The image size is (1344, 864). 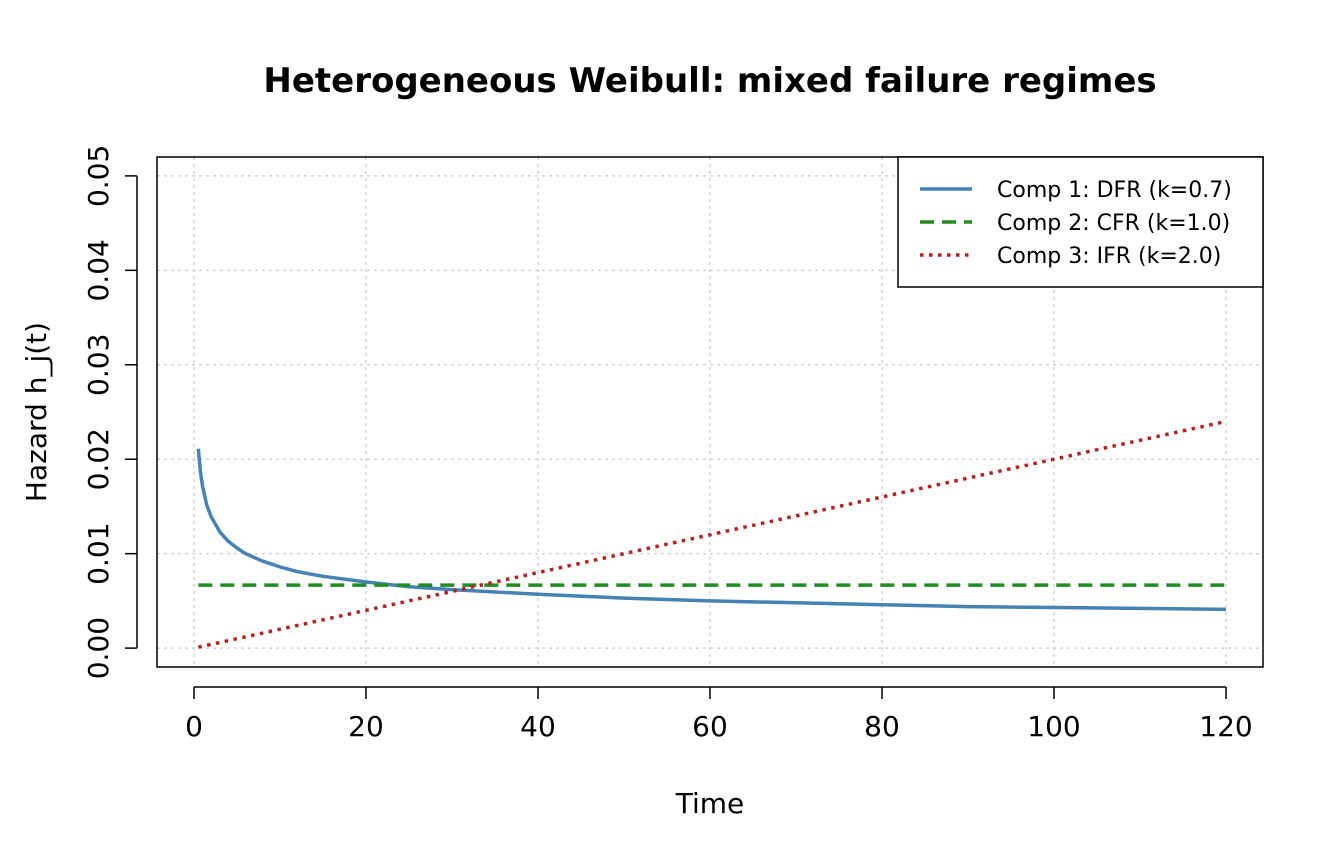 I want to click on x-tick-label: 80, so click(x=882, y=726).